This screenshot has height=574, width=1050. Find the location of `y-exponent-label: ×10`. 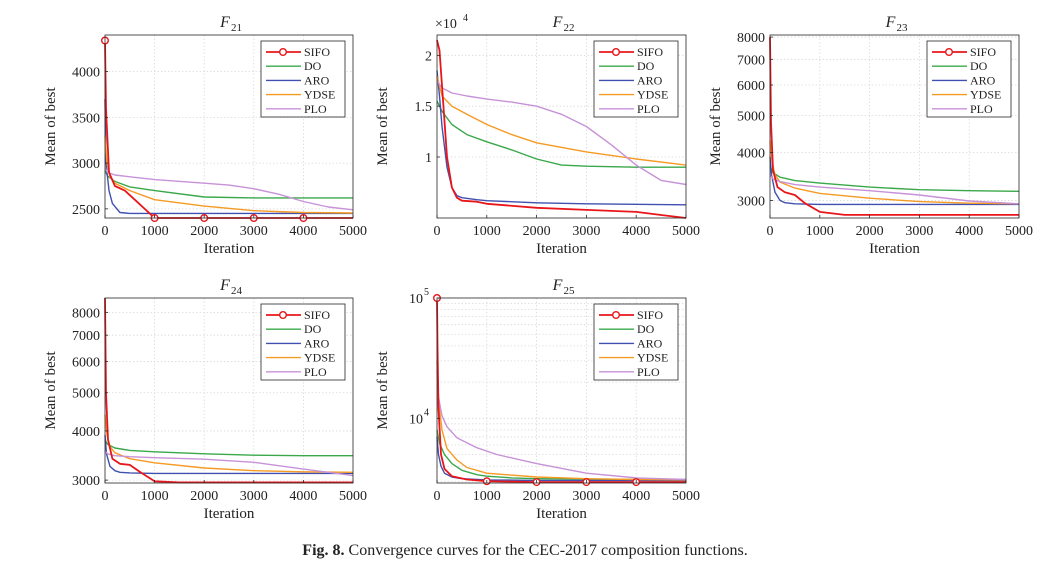

y-exponent-label: ×10 is located at coordinates (446, 24).